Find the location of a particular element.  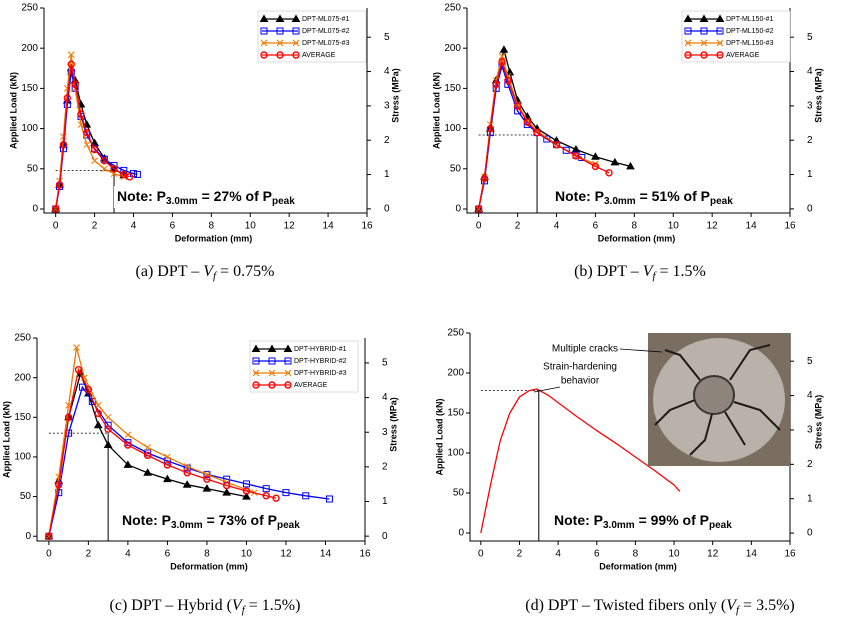

caption-part: (d) DPT – Twisted fibers only ( is located at coordinates (625, 605).